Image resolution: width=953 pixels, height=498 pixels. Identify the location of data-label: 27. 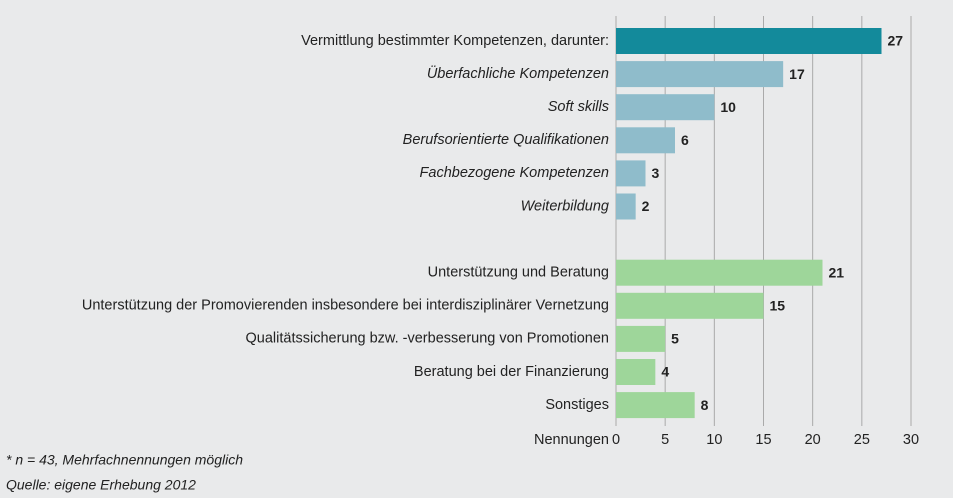
(896, 41).